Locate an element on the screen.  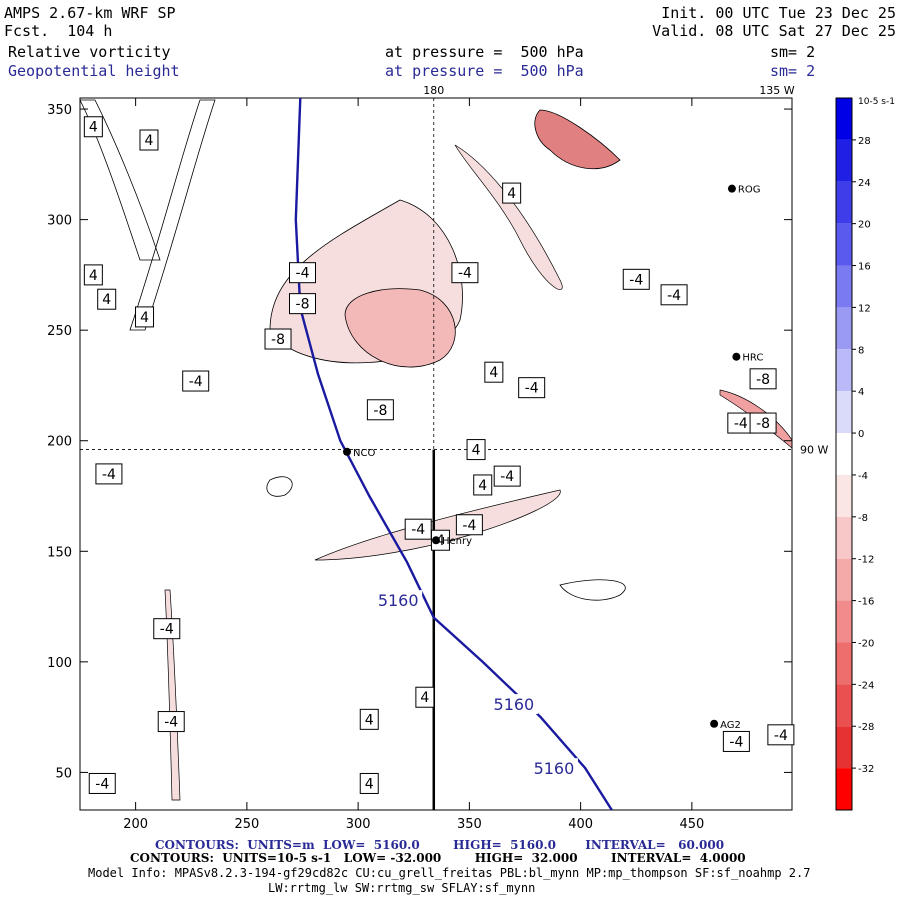
station-label: ROG is located at coordinates (749, 190).